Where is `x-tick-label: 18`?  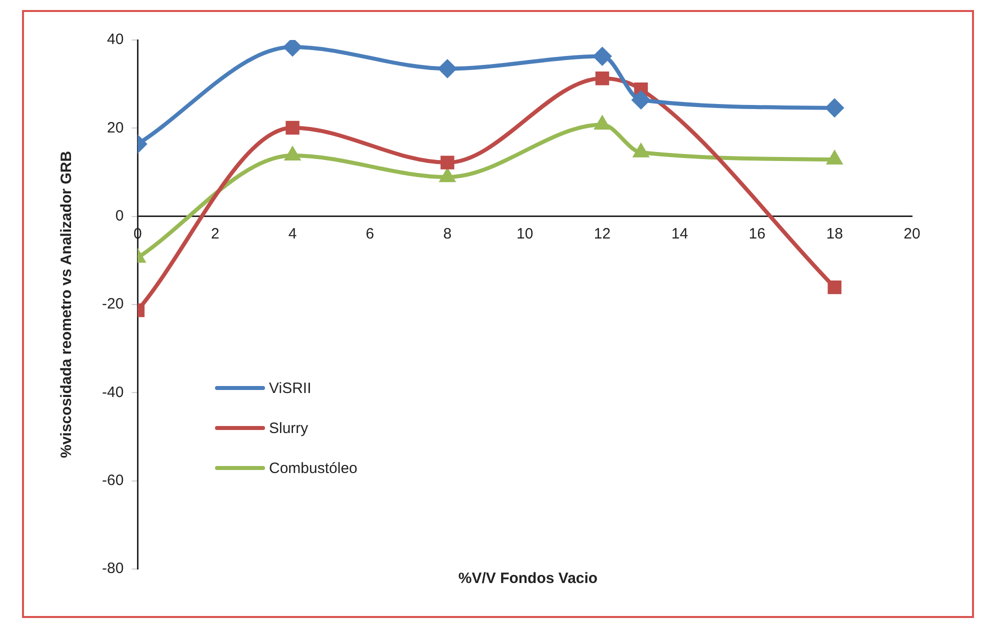 x-tick-label: 18 is located at coordinates (834, 233).